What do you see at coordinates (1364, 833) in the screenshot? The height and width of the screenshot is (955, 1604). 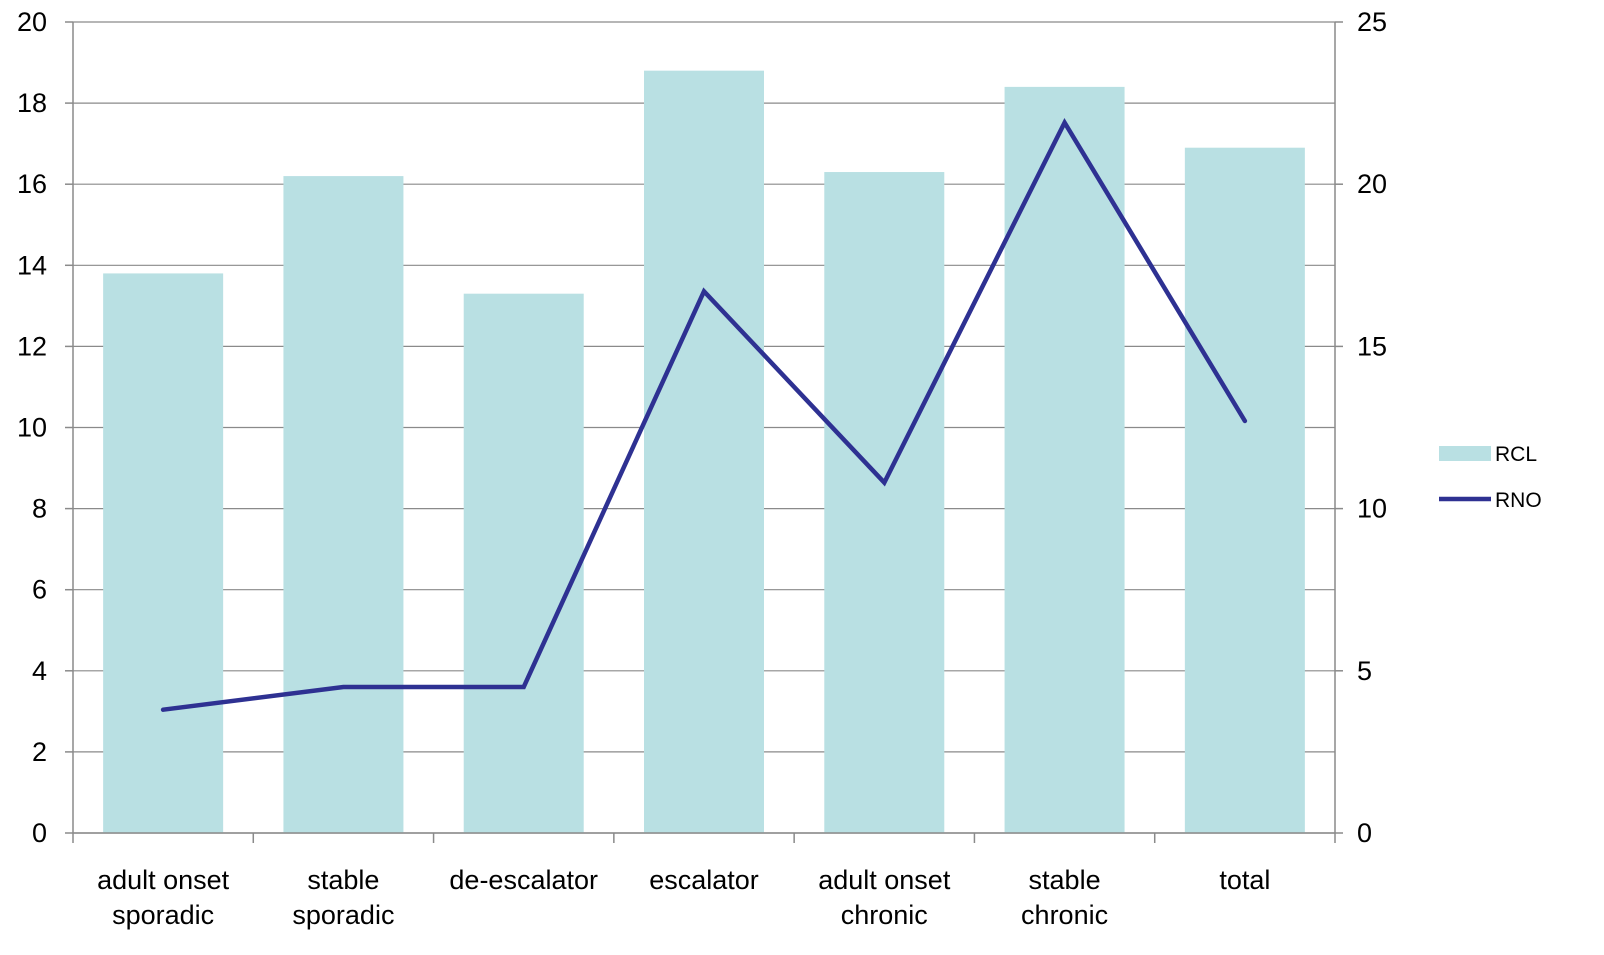 I see `right-tick-label: 0` at bounding box center [1364, 833].